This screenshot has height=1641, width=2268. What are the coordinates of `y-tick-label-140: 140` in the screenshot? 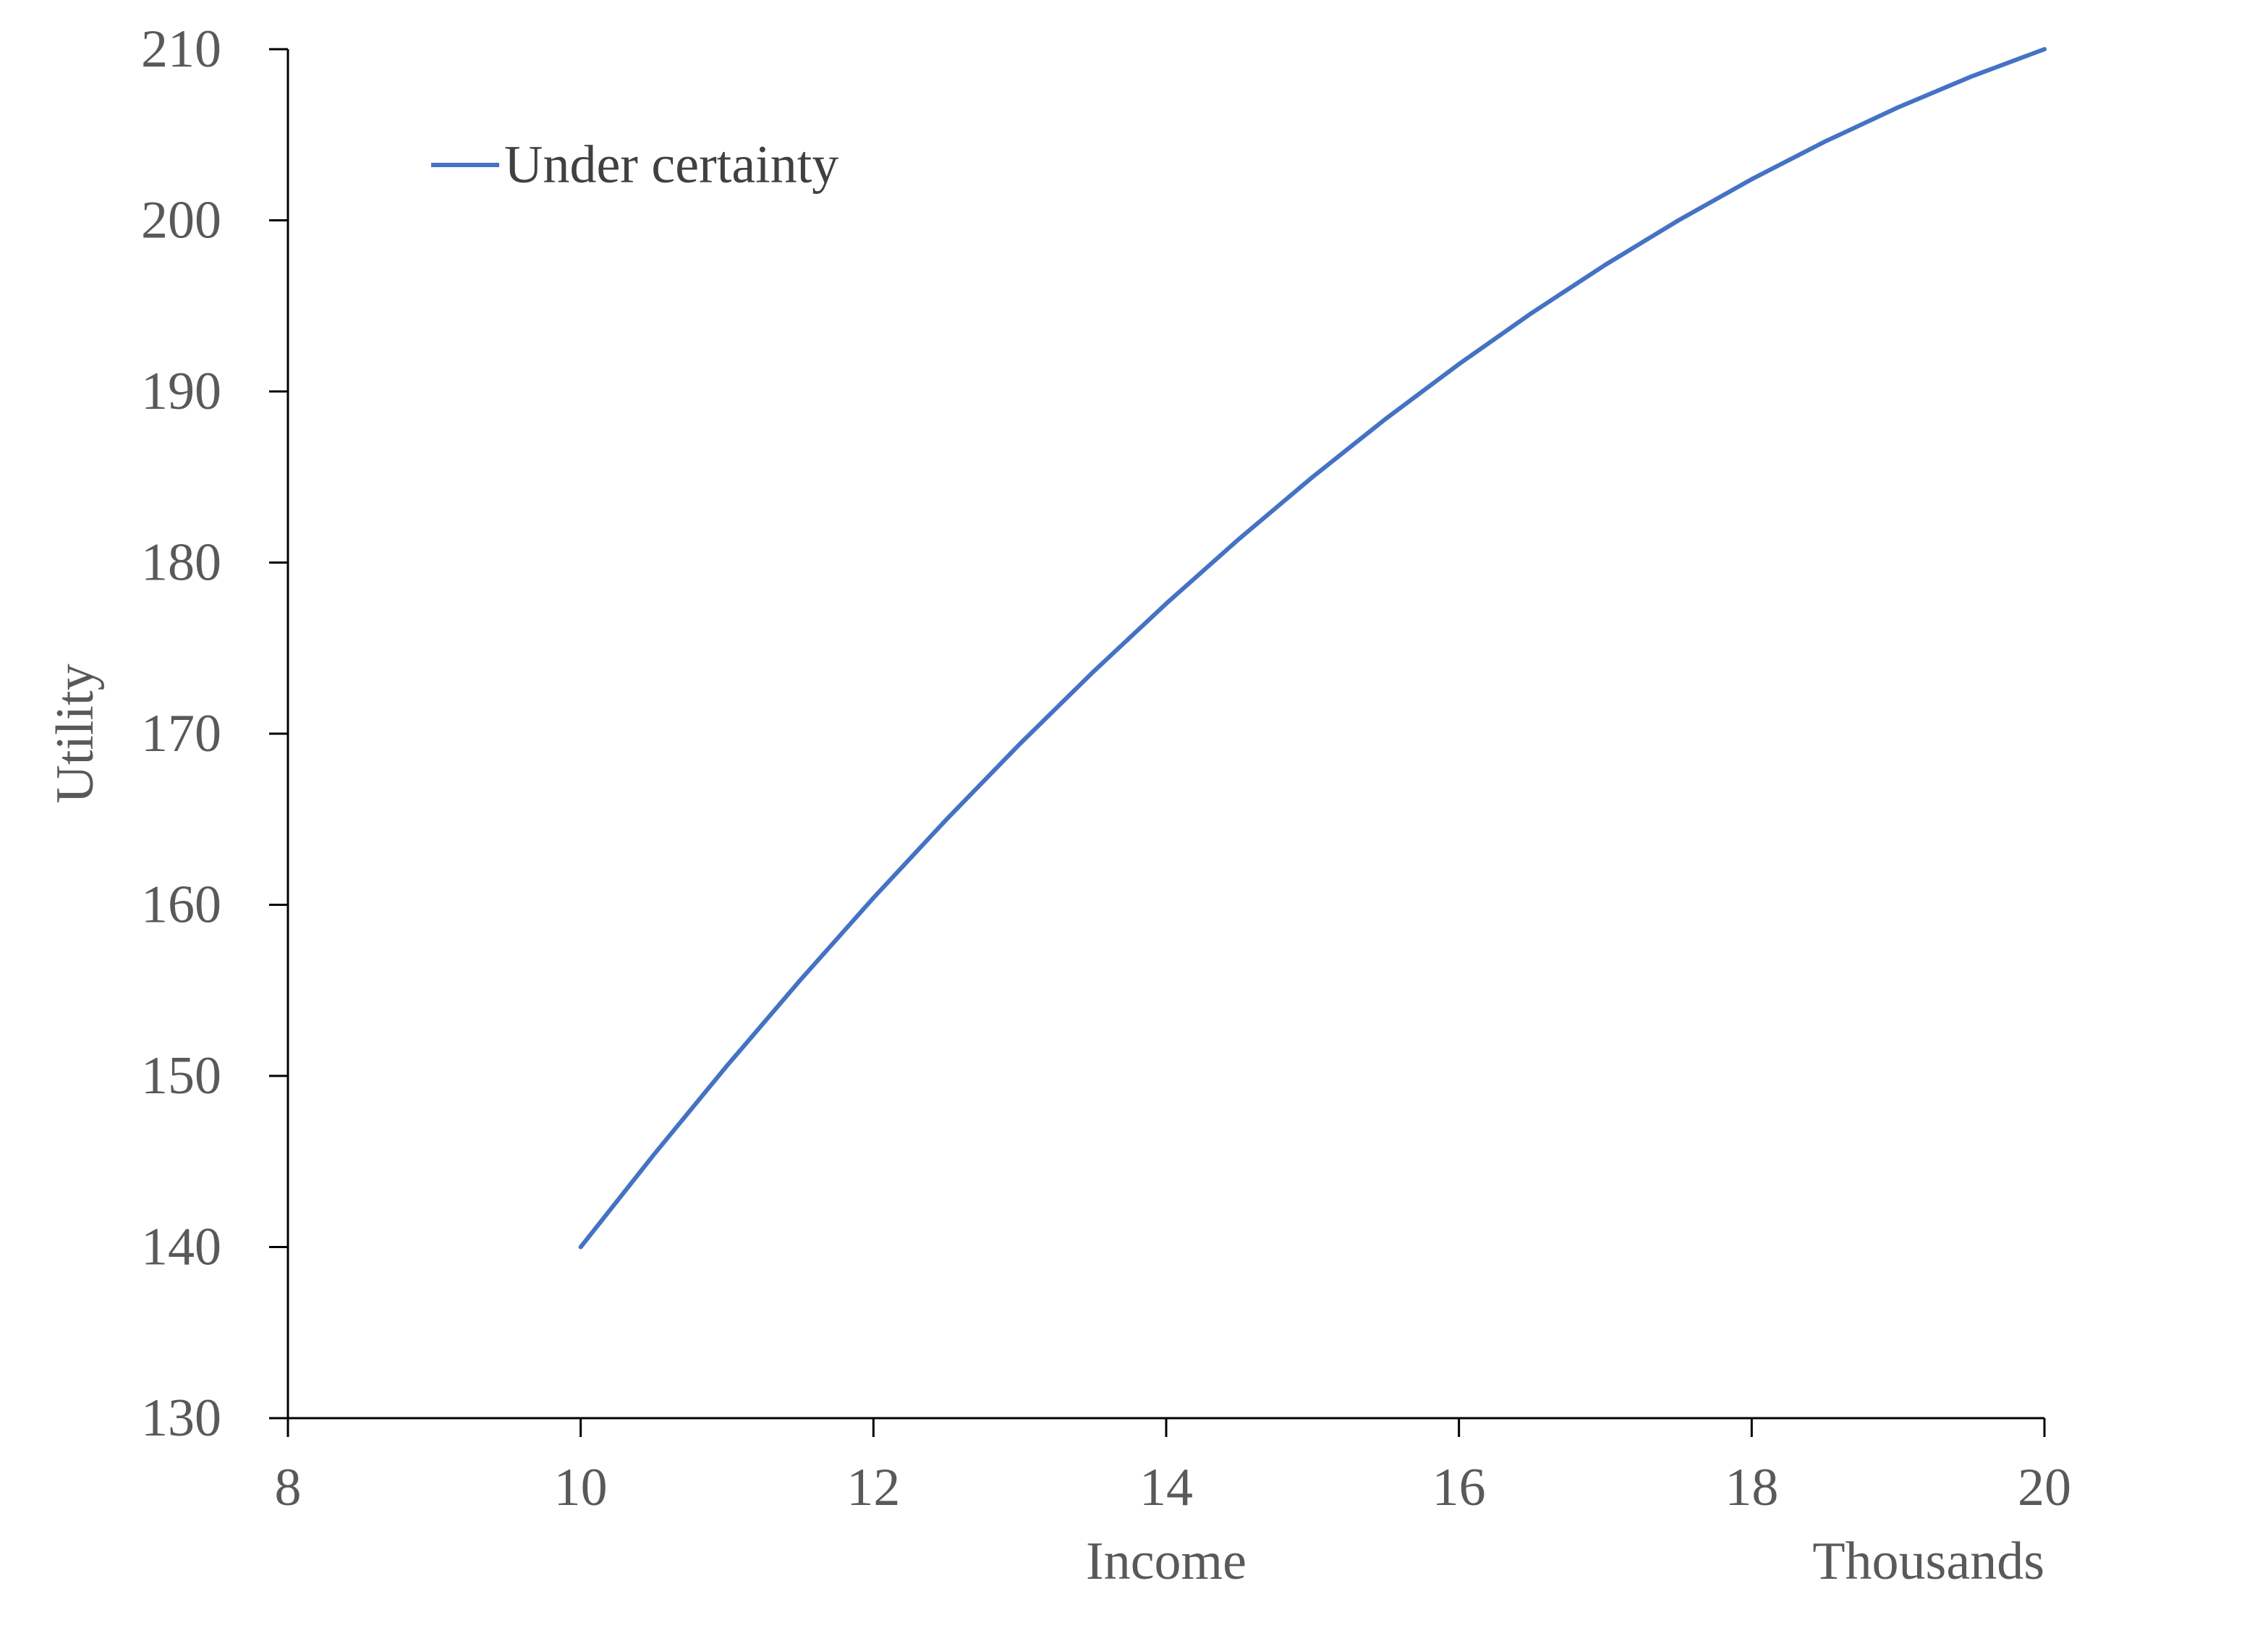 It's located at (181, 1247).